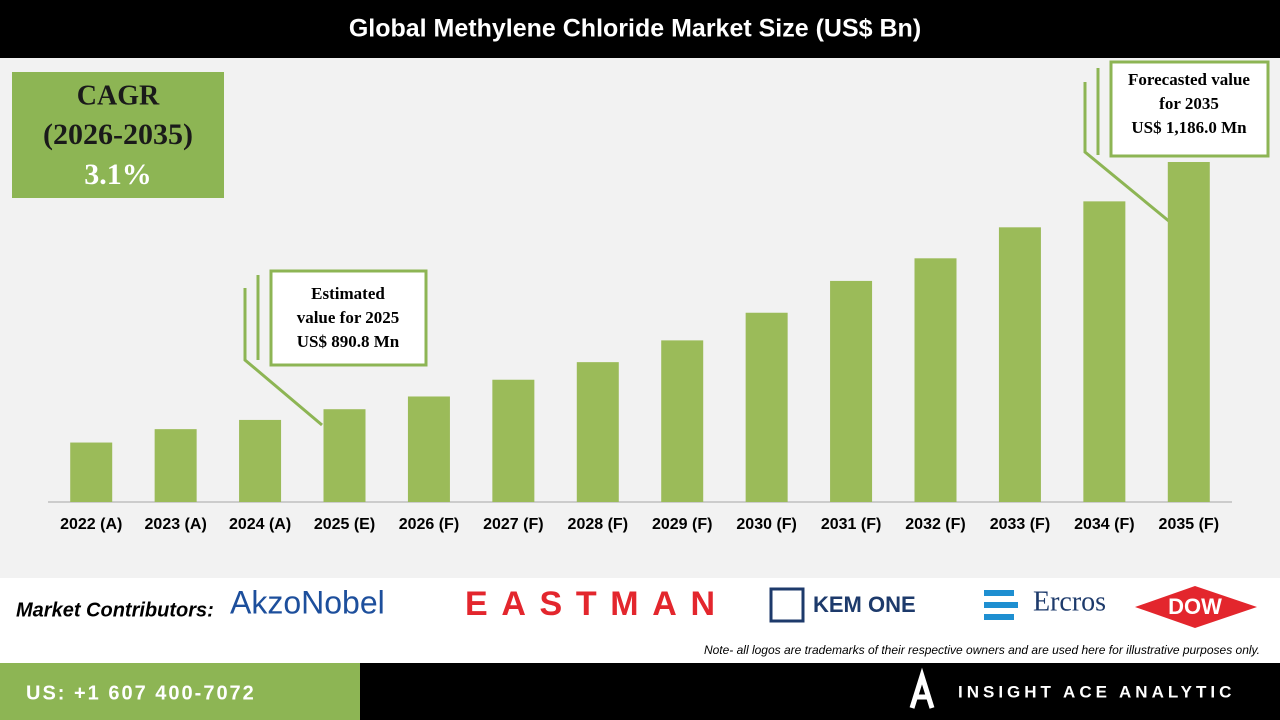  What do you see at coordinates (1020, 524) in the screenshot?
I see `x-tick-label: 2033 (F)` at bounding box center [1020, 524].